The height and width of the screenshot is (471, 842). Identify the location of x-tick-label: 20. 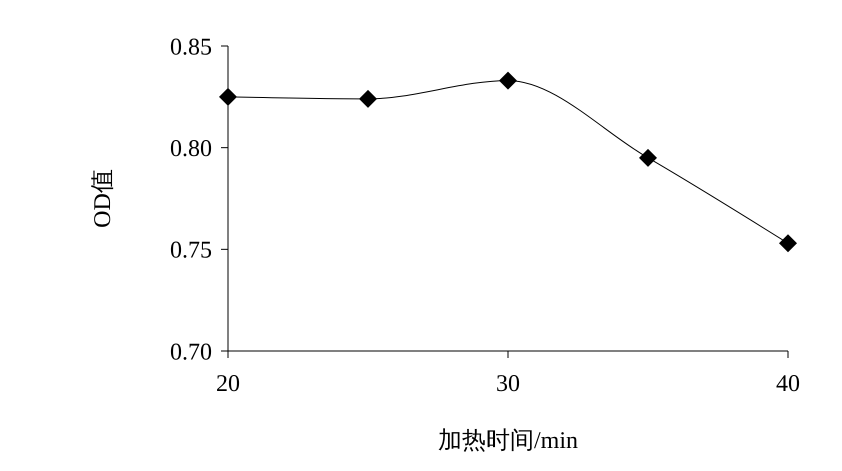
(228, 384).